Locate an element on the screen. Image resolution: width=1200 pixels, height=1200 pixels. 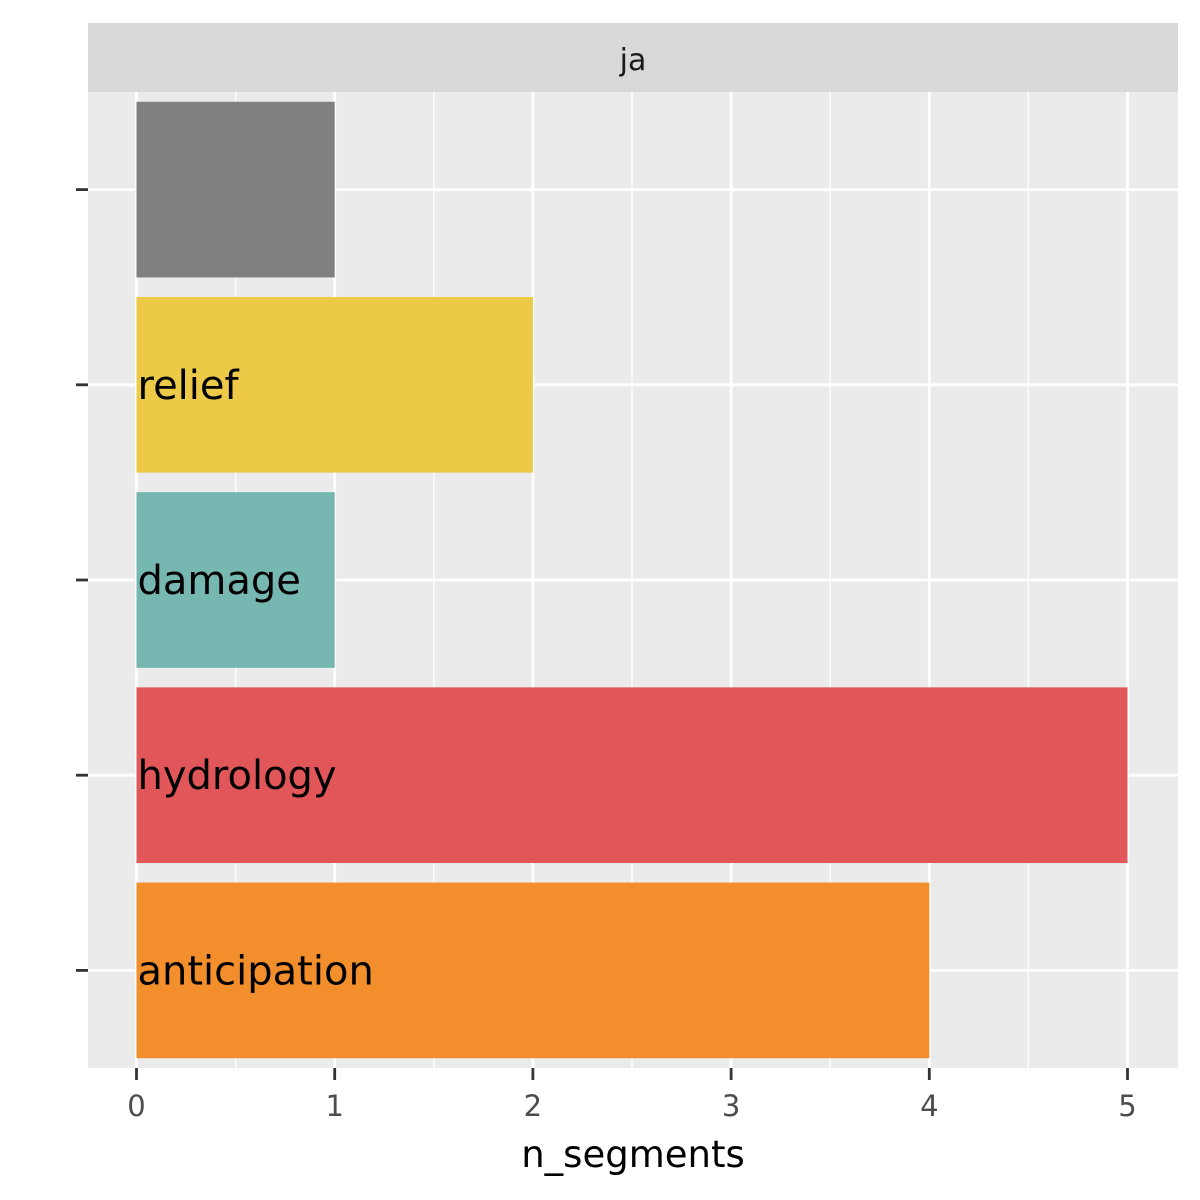
bar-label: relief is located at coordinates (189, 386).